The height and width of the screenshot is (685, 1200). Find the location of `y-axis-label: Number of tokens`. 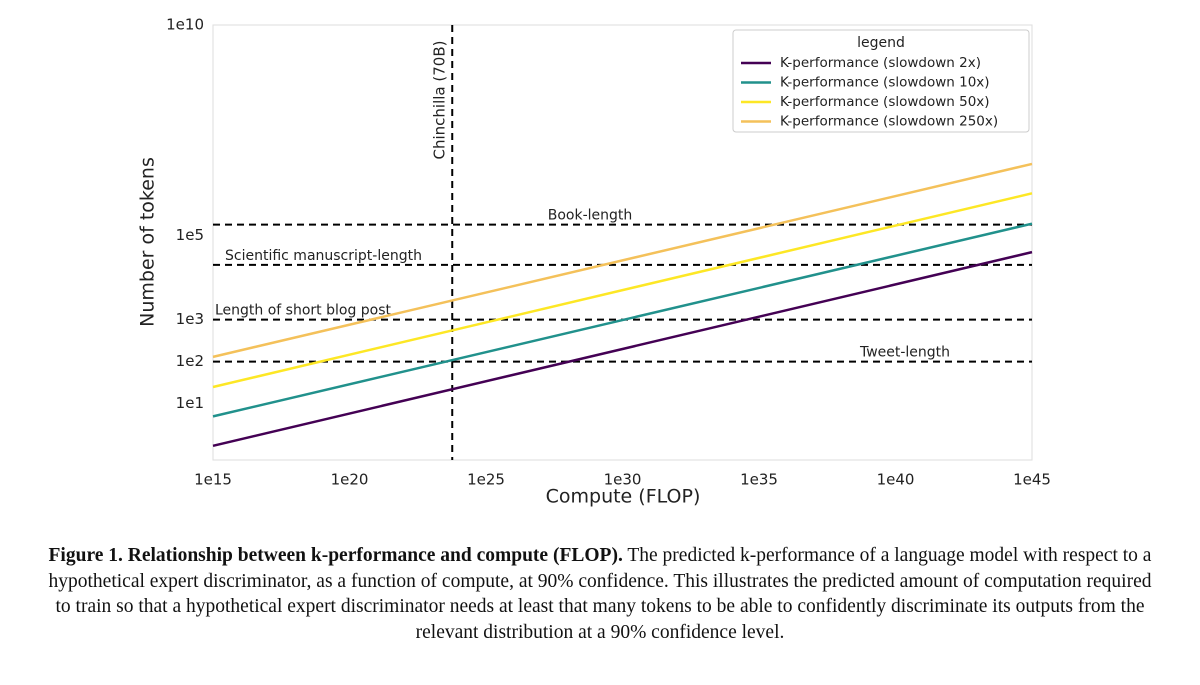

y-axis-label: Number of tokens is located at coordinates (148, 242).